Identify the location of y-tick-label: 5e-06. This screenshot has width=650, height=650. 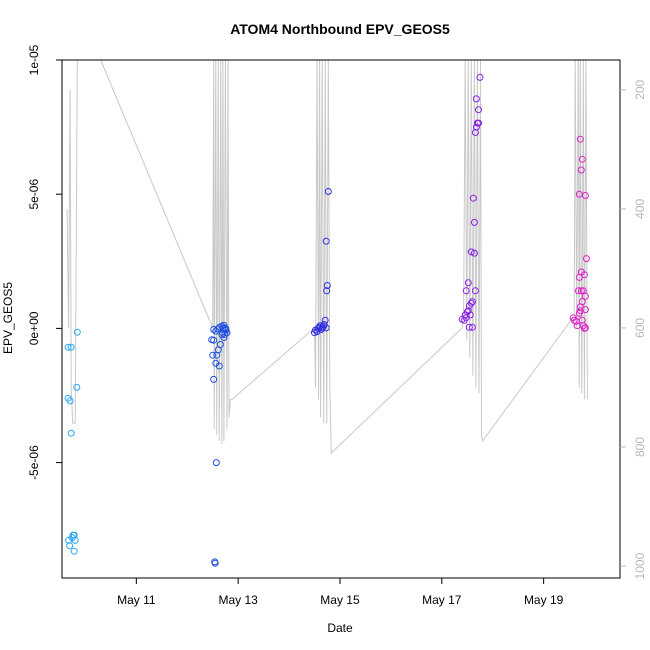
(34, 194).